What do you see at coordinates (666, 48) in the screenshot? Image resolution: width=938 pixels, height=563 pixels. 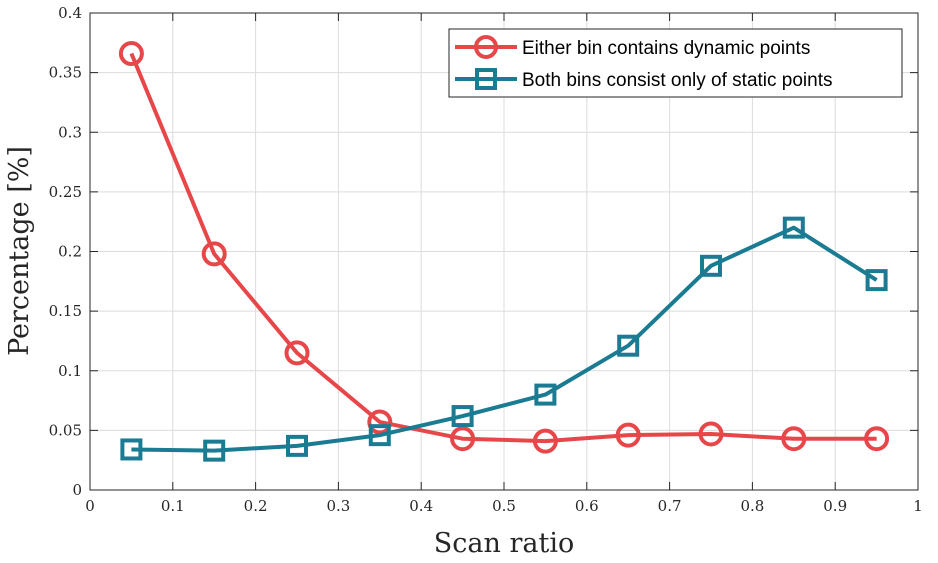 I see `legend-label-dynamic: Either bin contains dynamic points` at bounding box center [666, 48].